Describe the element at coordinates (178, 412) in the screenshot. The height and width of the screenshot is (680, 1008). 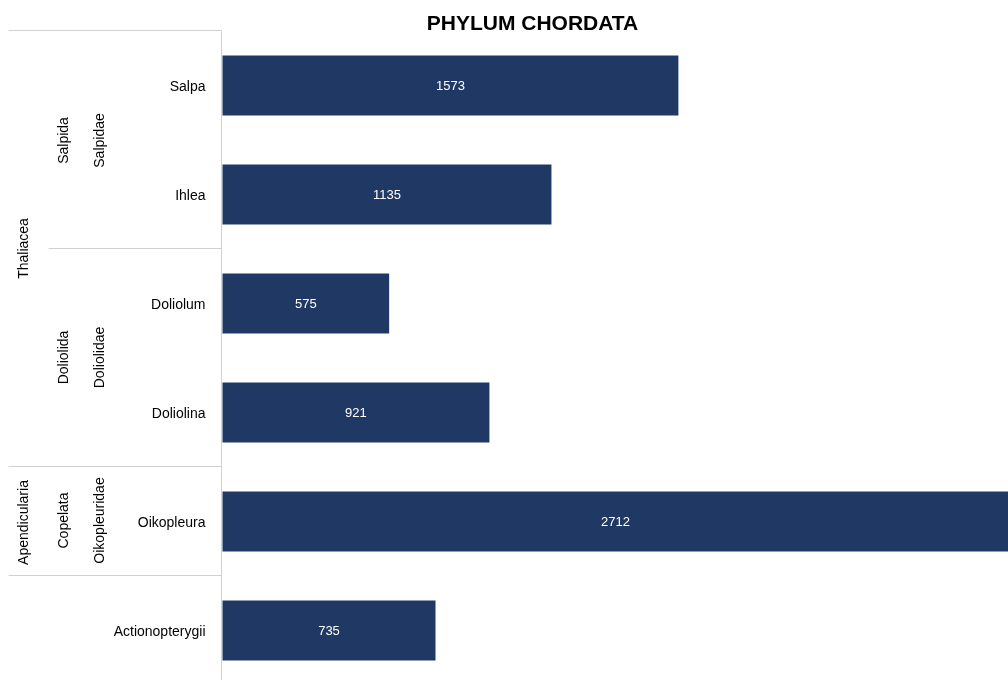
I see `y-tick-label: Doliolina` at that location.